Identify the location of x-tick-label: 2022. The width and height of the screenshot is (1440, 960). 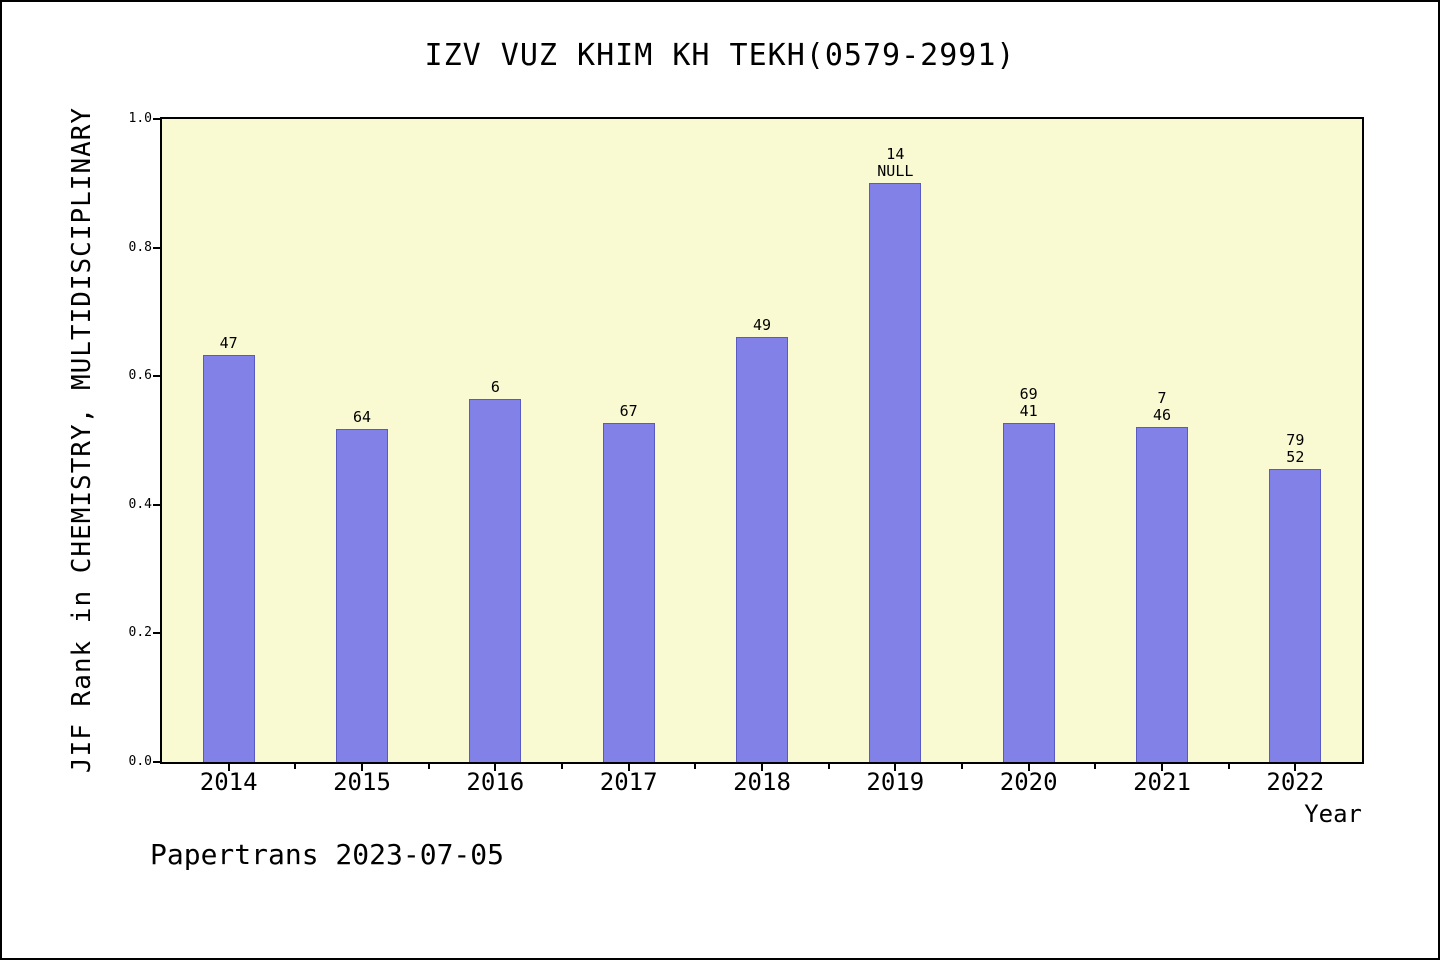
(1295, 782).